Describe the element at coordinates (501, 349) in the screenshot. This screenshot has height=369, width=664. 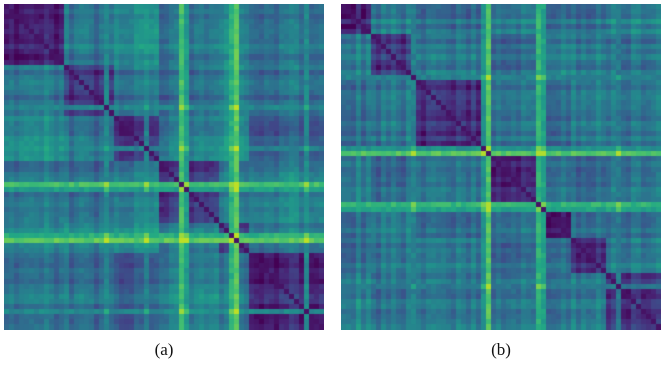
I see `caption-b: (b)` at that location.